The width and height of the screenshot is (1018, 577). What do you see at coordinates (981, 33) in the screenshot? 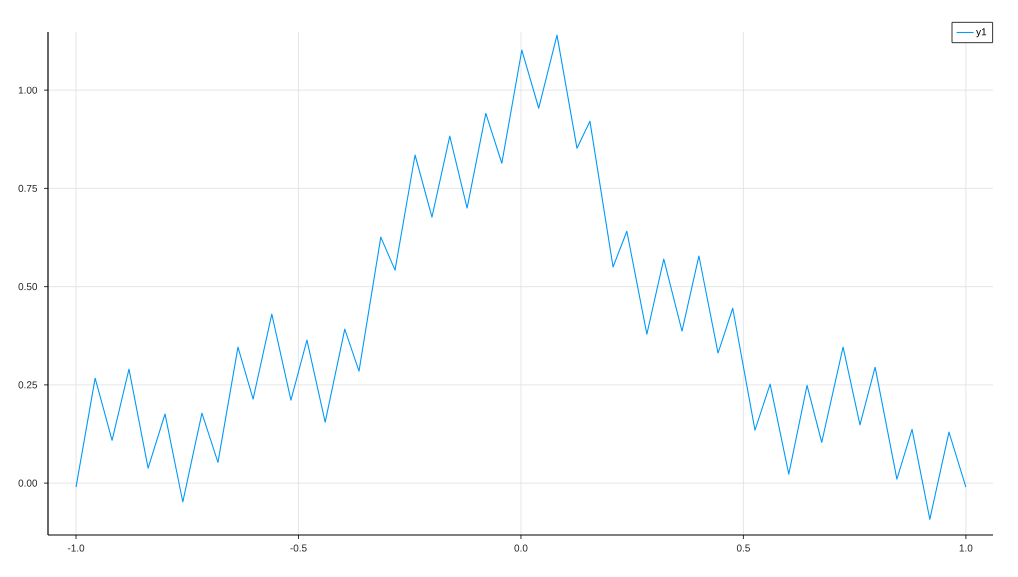
I see `legend-label: y1` at bounding box center [981, 33].